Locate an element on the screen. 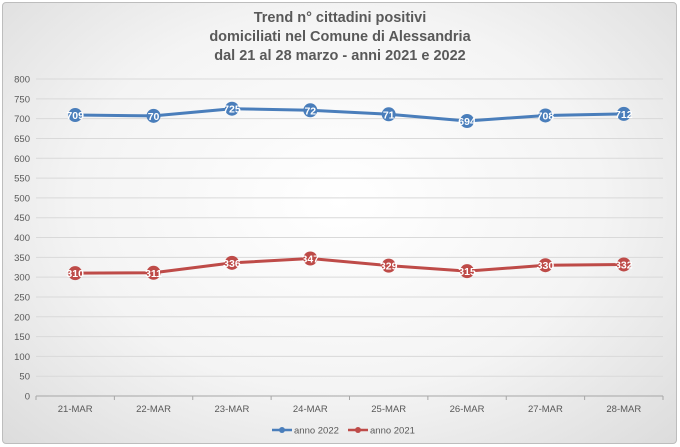 This screenshot has height=447, width=680. series-0: 709 70 725 72 71 694 708 712 is located at coordinates (349, 115).